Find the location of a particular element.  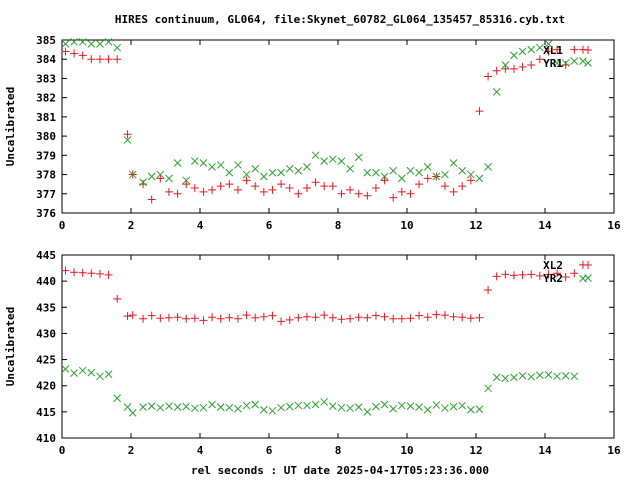

y-tick-label: 430 is located at coordinates (46, 333).